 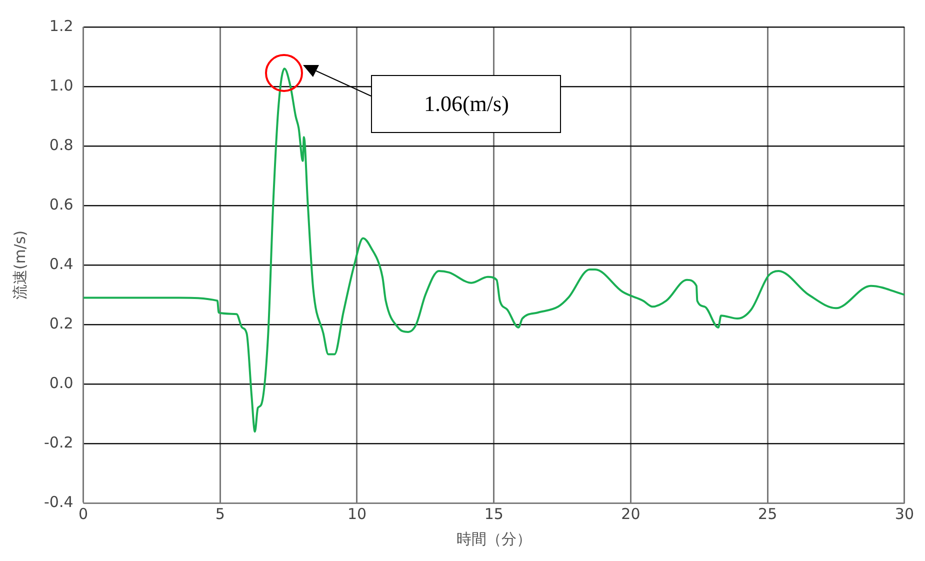 I want to click on x-tick-label: 20, so click(x=630, y=513).